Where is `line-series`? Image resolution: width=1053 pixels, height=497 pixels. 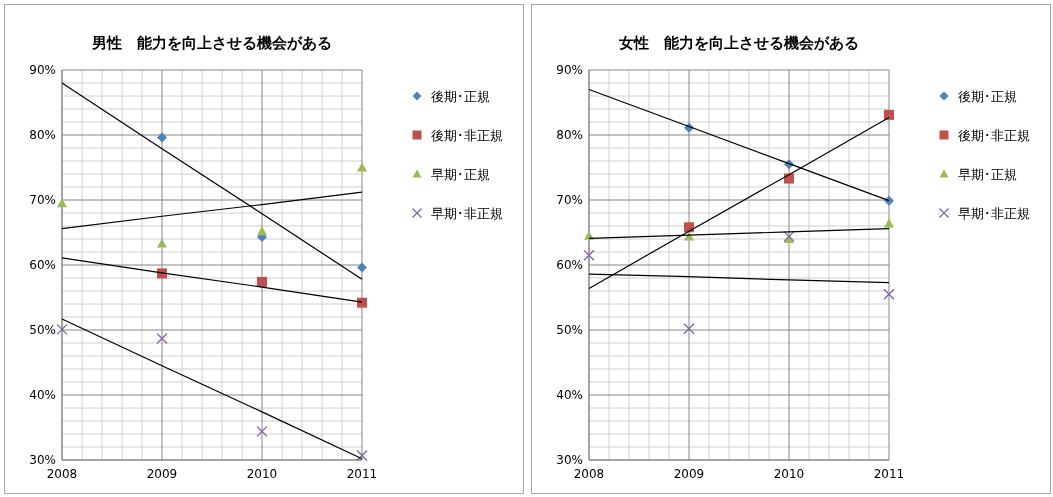
line-series is located at coordinates (212, 181).